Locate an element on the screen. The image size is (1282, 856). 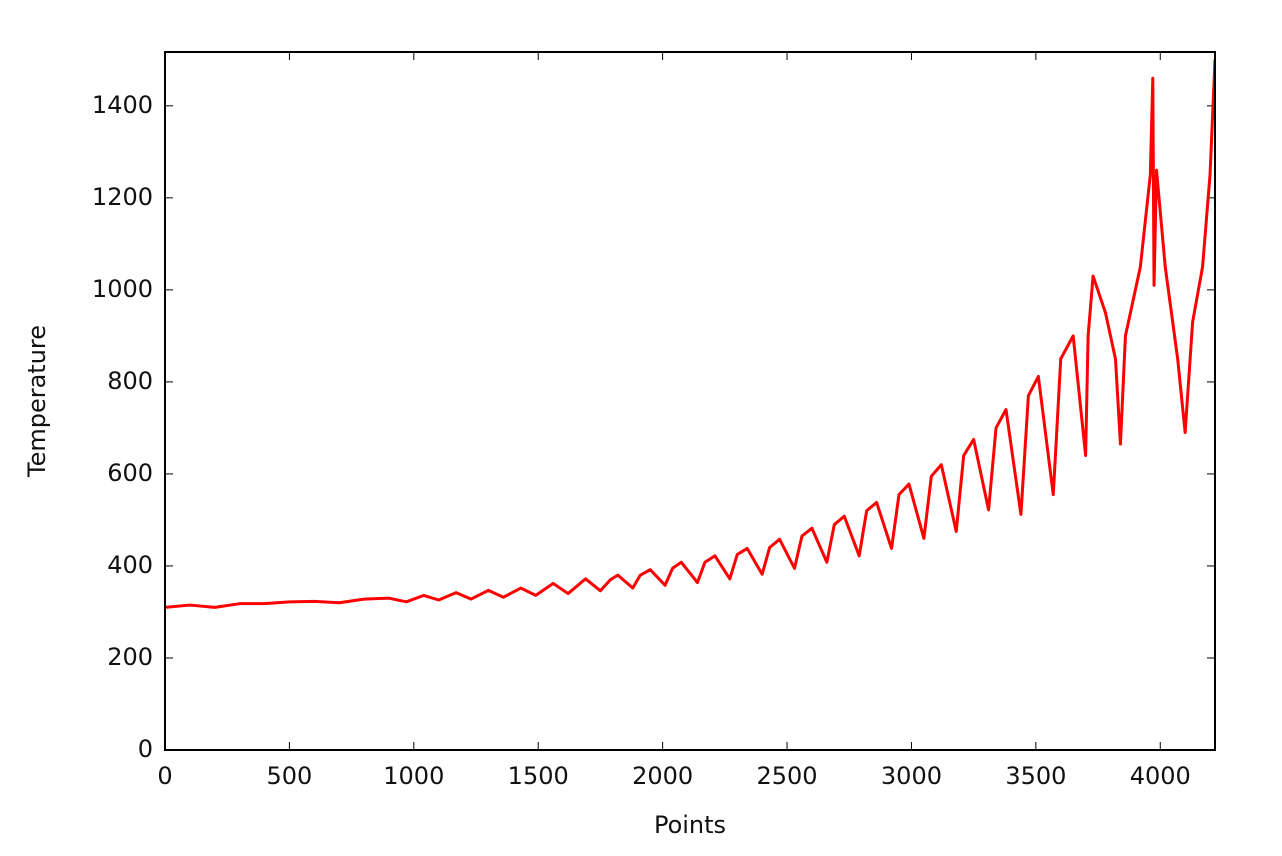
x-tick-label: 3000 is located at coordinates (911, 776).